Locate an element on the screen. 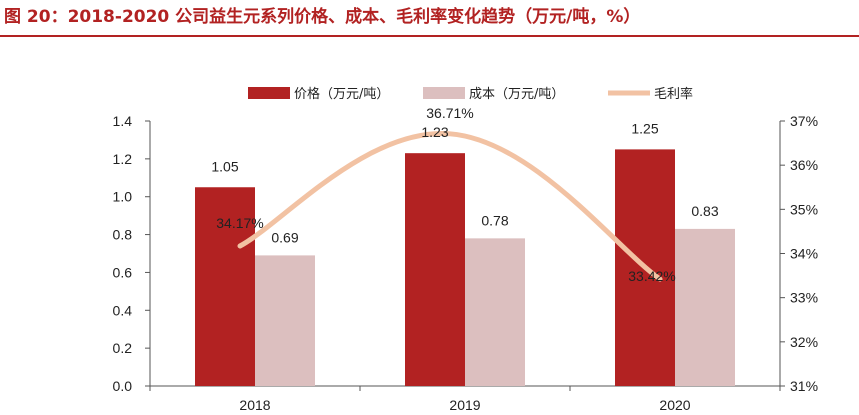 This screenshot has width=859, height=415. data-label-margin: 33.42% is located at coordinates (651, 276).